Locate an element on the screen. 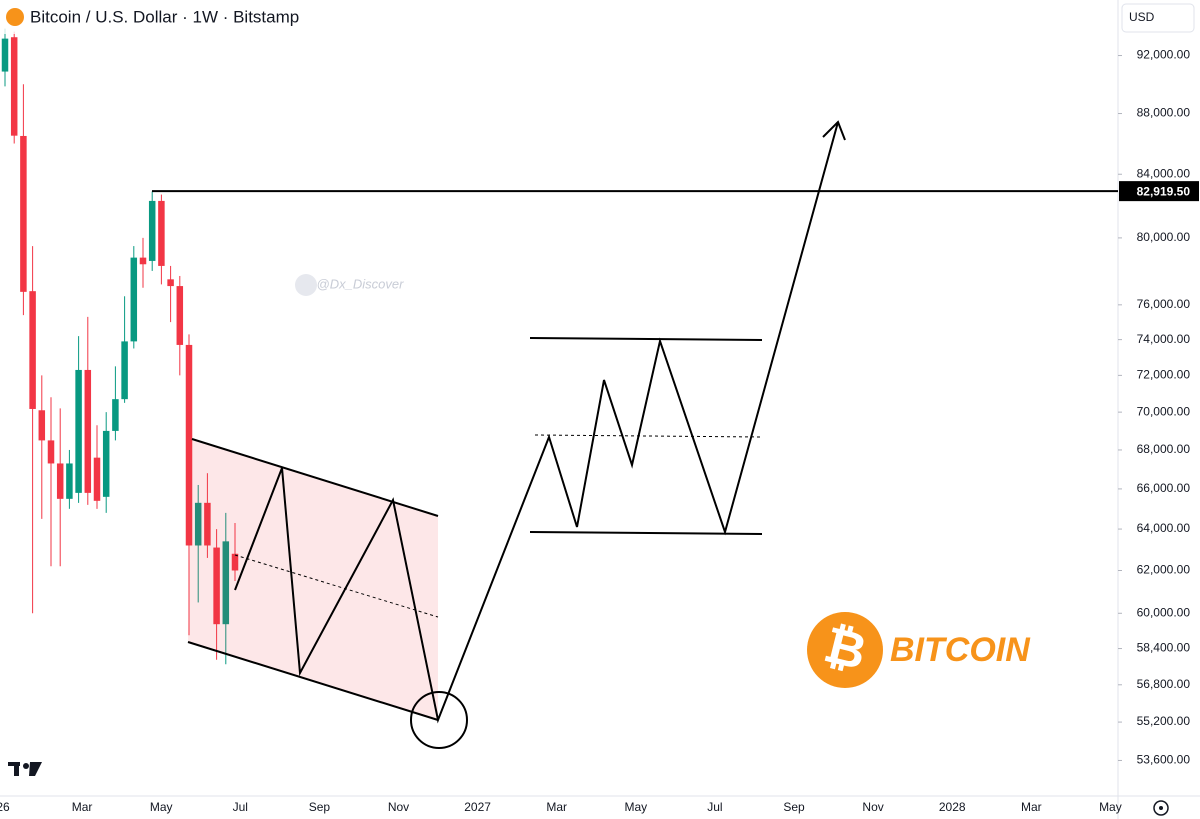  header-title: Bitcoin / U.S. Dollar · 1W · Bitstamp is located at coordinates (164, 16).